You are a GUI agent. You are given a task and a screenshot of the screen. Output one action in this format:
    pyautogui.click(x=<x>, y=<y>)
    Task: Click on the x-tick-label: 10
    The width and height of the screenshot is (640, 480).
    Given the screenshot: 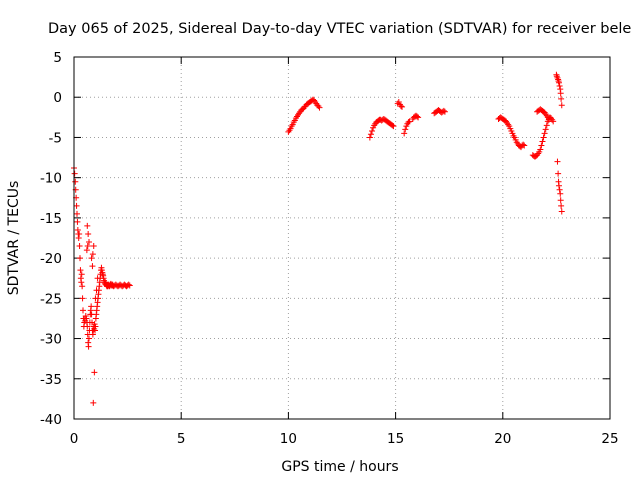 What is the action you would take?
    pyautogui.click(x=288, y=439)
    